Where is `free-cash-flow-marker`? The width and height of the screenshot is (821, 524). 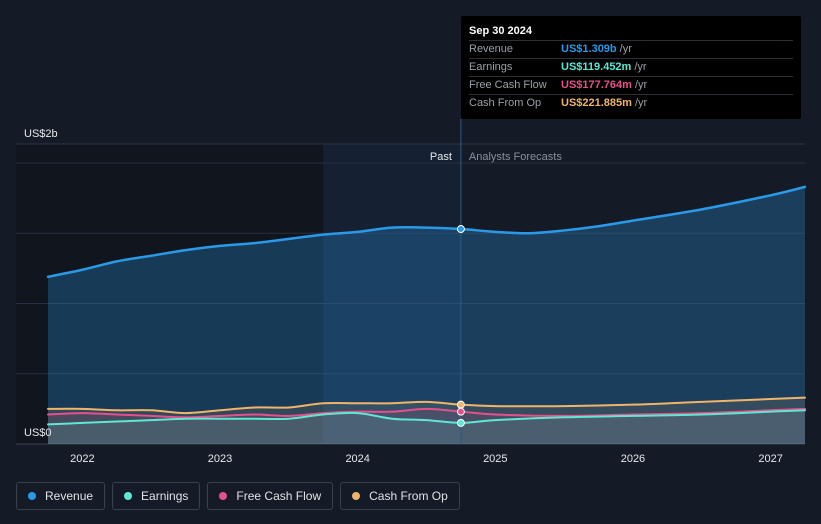 free-cash-flow-marker is located at coordinates (460, 411).